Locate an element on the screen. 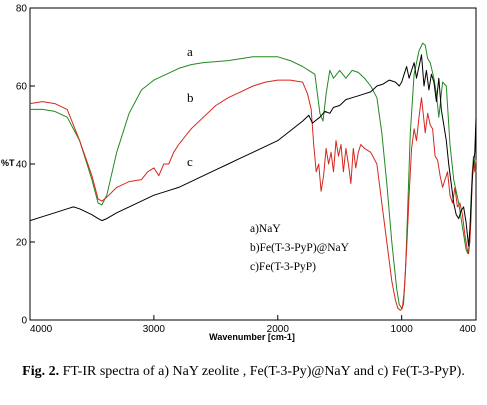 The width and height of the screenshot is (487, 405). x-axis-title: Wavenumber [cm-1] is located at coordinates (252, 337).